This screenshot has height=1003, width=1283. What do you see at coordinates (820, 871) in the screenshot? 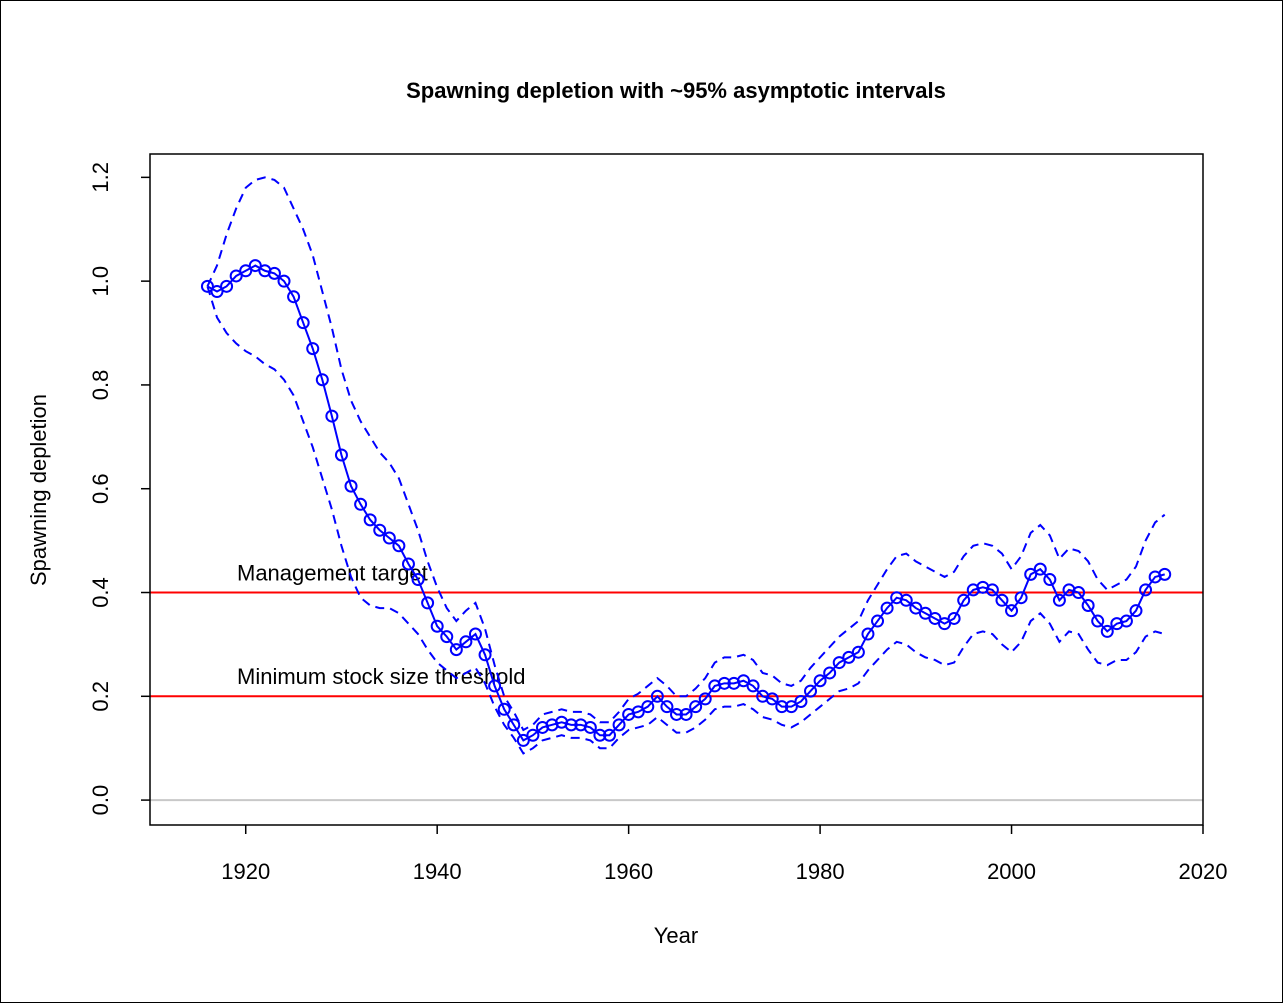
I see `x-tick-label: 1980` at bounding box center [820, 871].